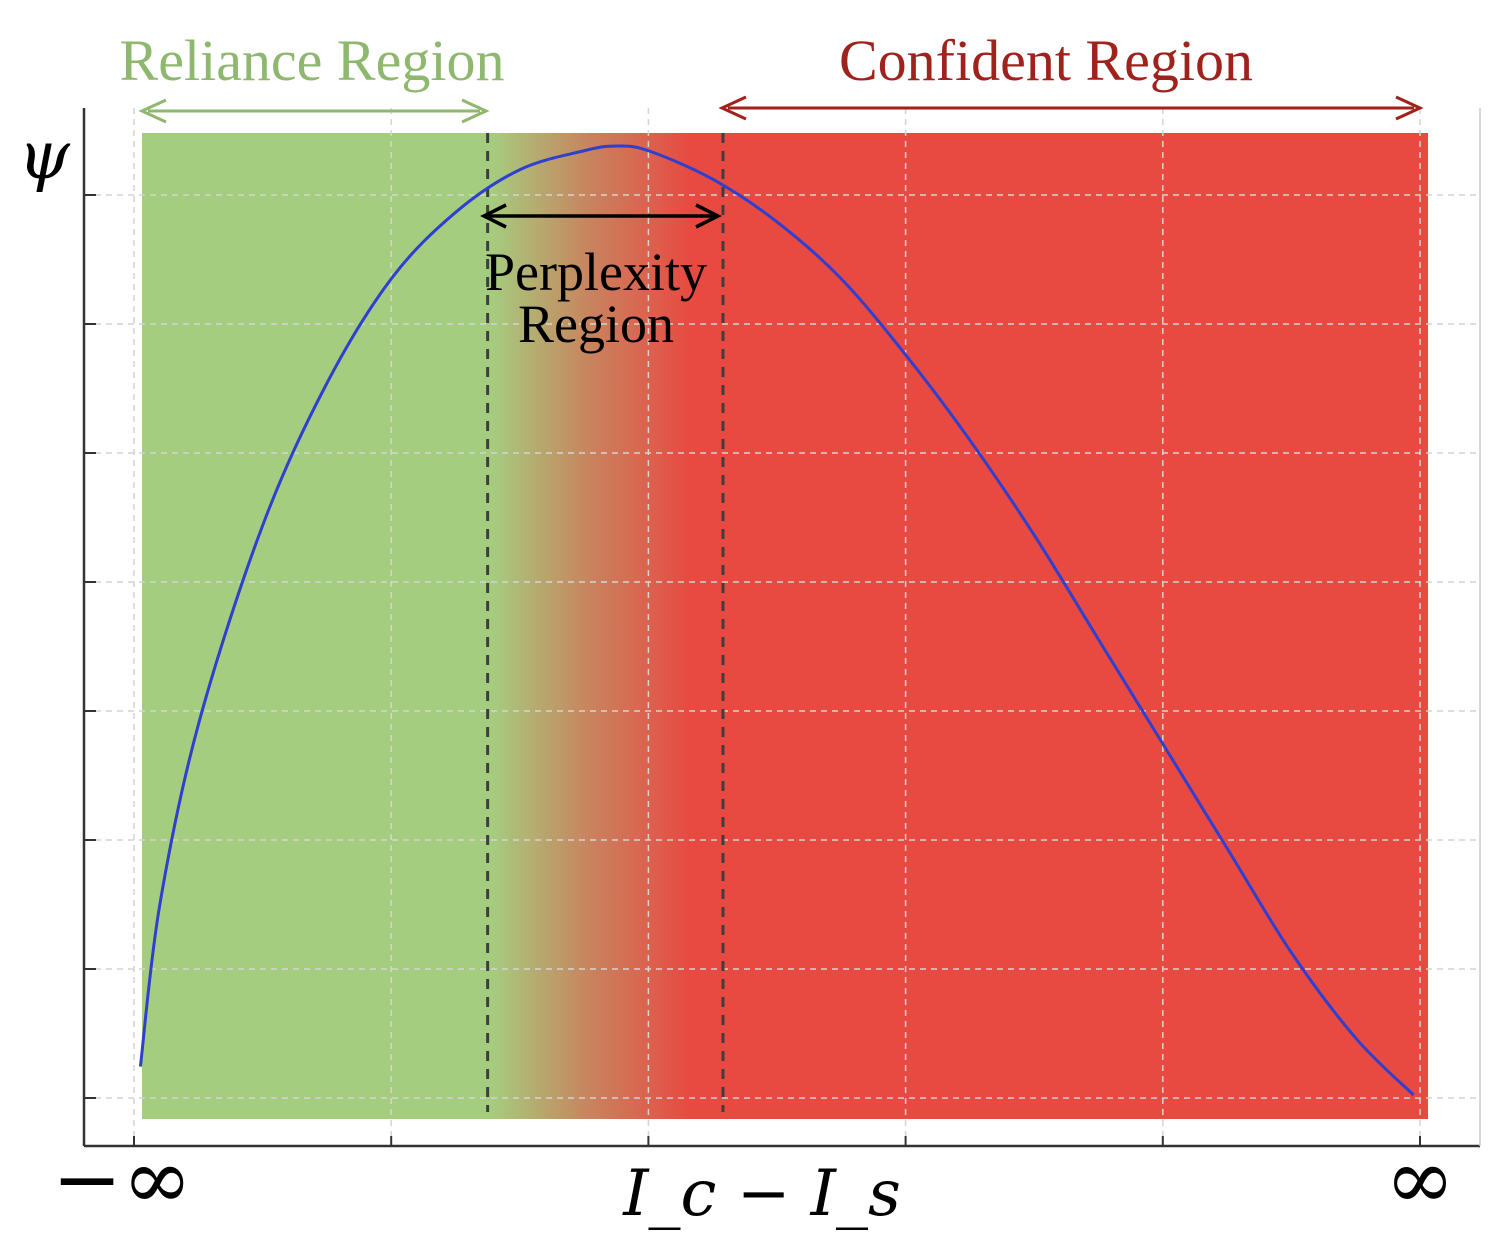  I want to click on x-axis-left-infinity-label: −∞, so click(122, 1179).